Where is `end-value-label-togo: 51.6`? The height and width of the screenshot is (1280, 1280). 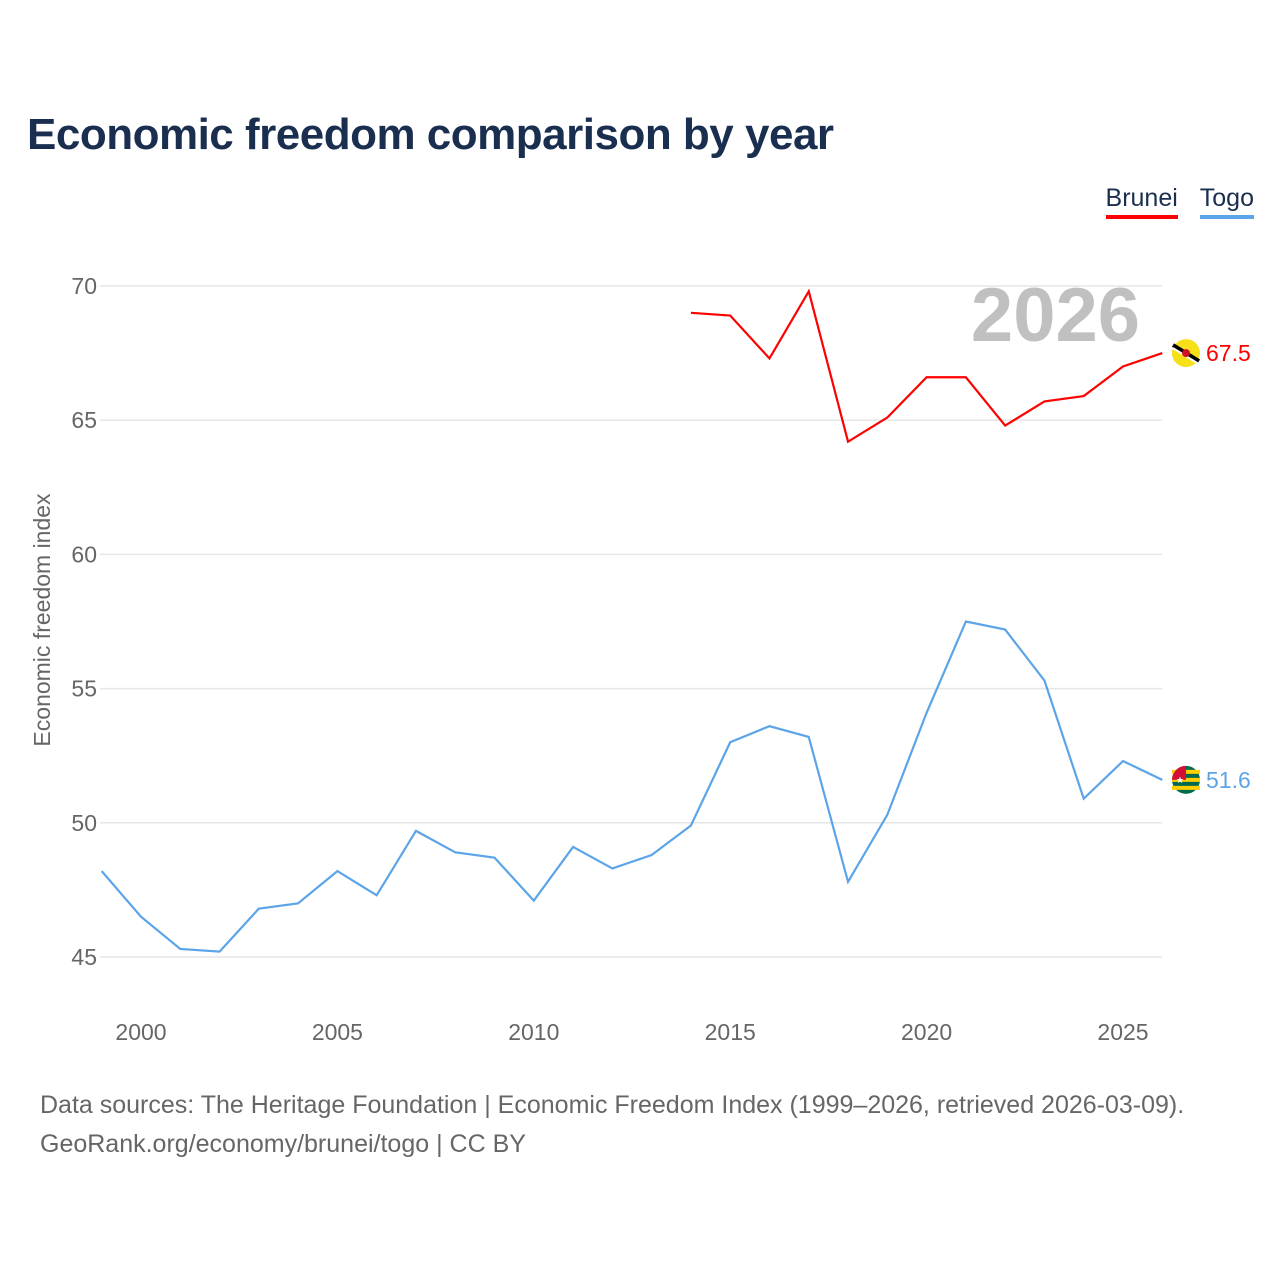
end-value-label-togo: 51.6 is located at coordinates (1228, 780).